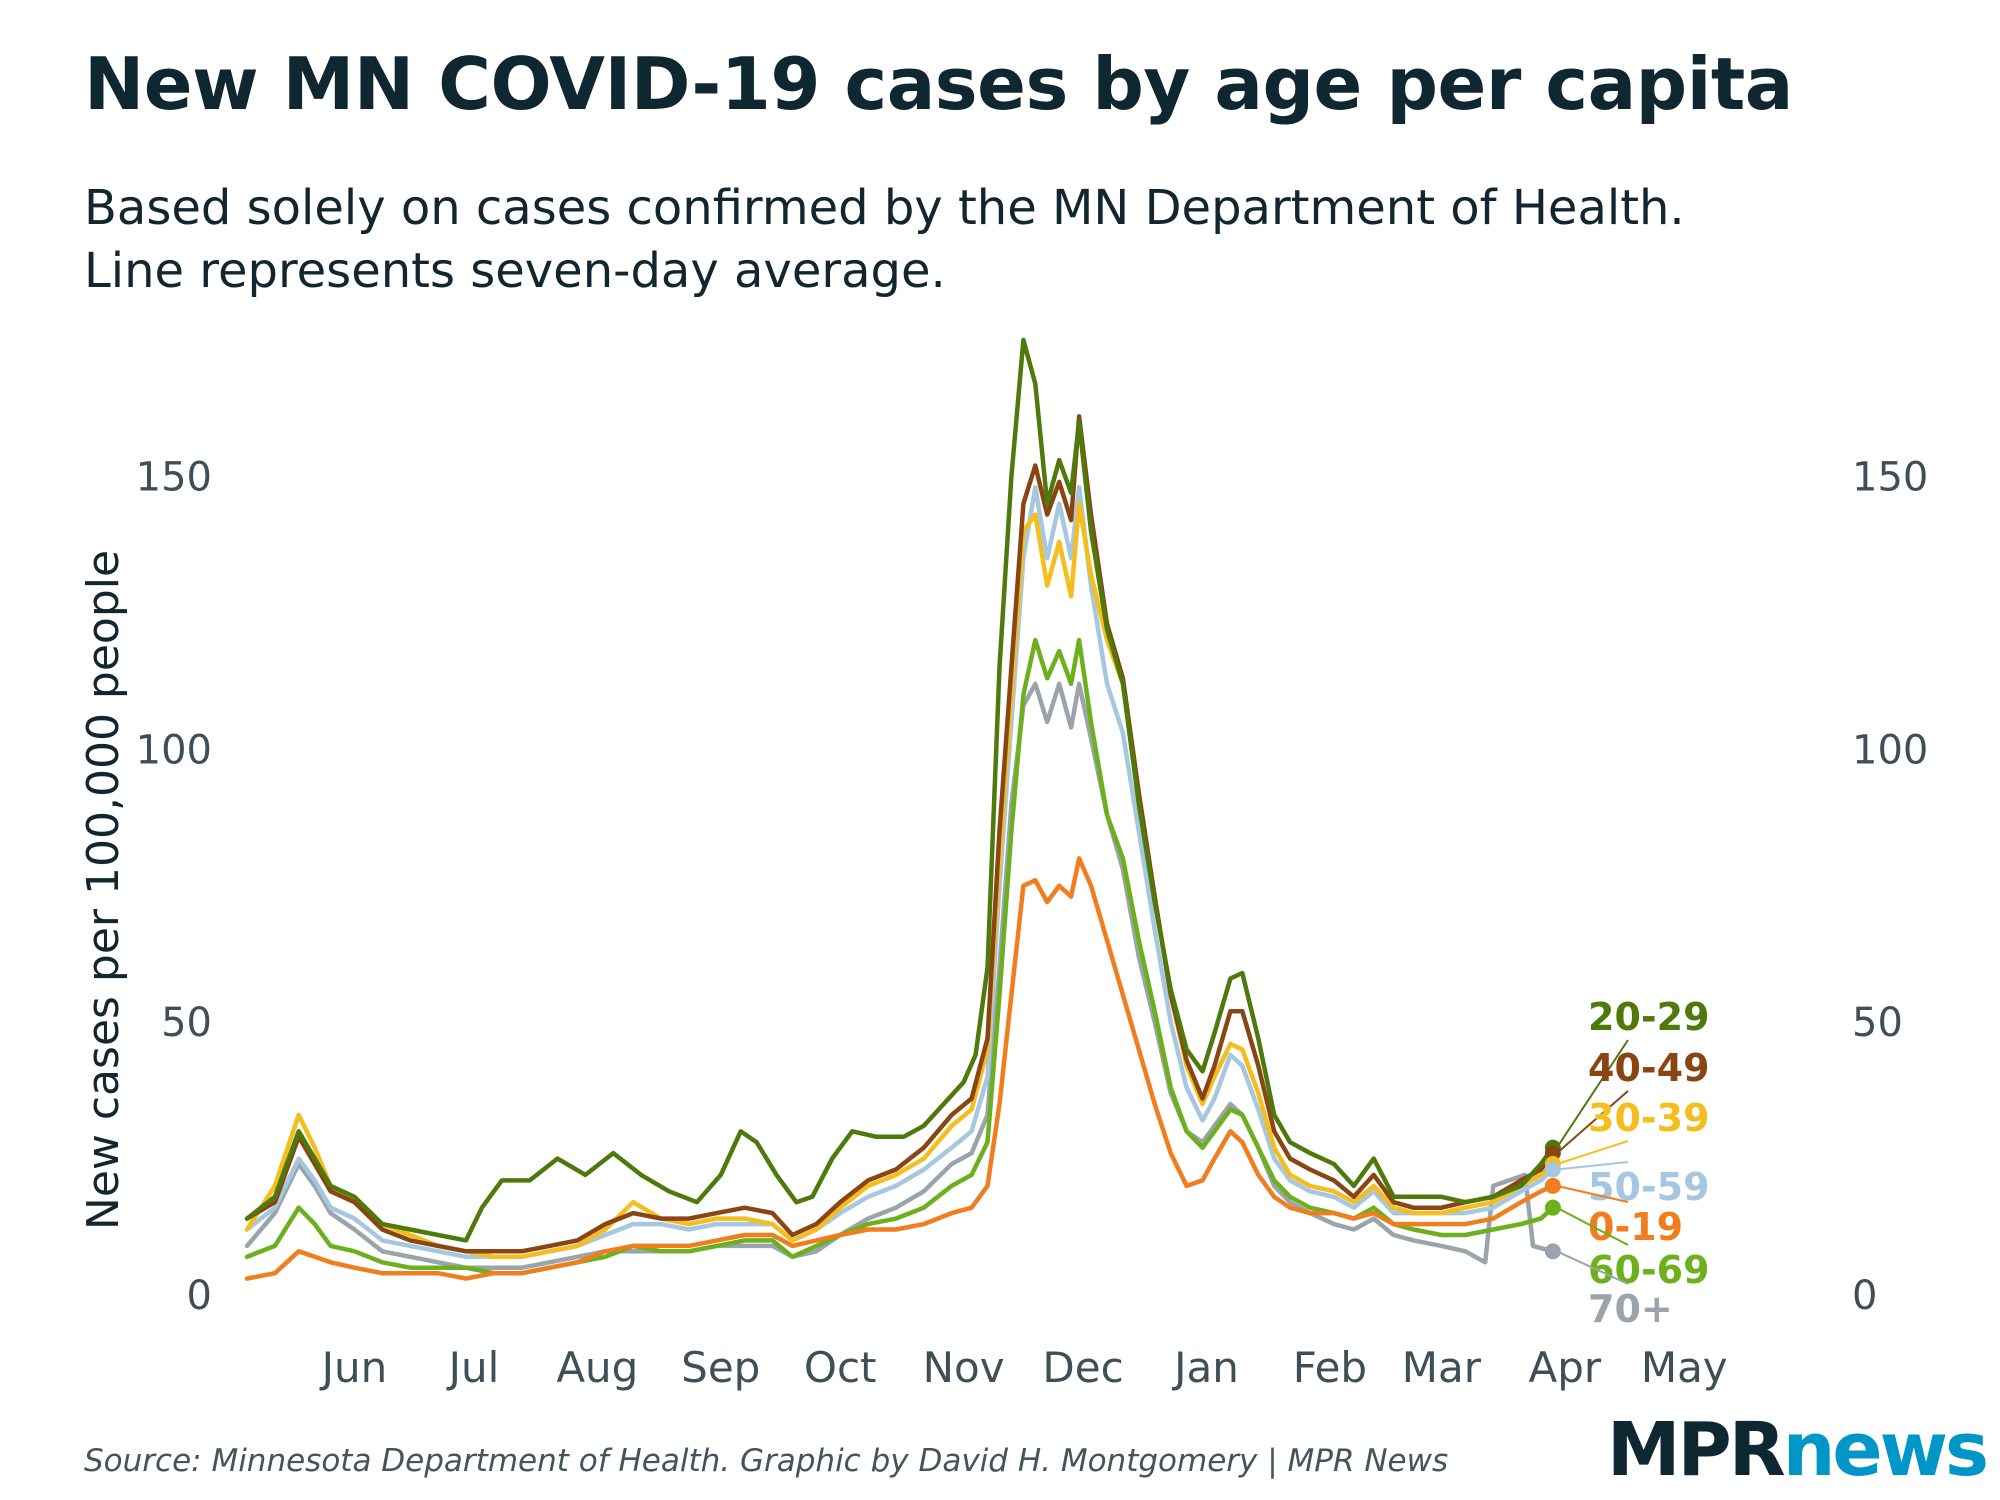  I want to click on y-tick-label-right: 150, so click(1890, 477).